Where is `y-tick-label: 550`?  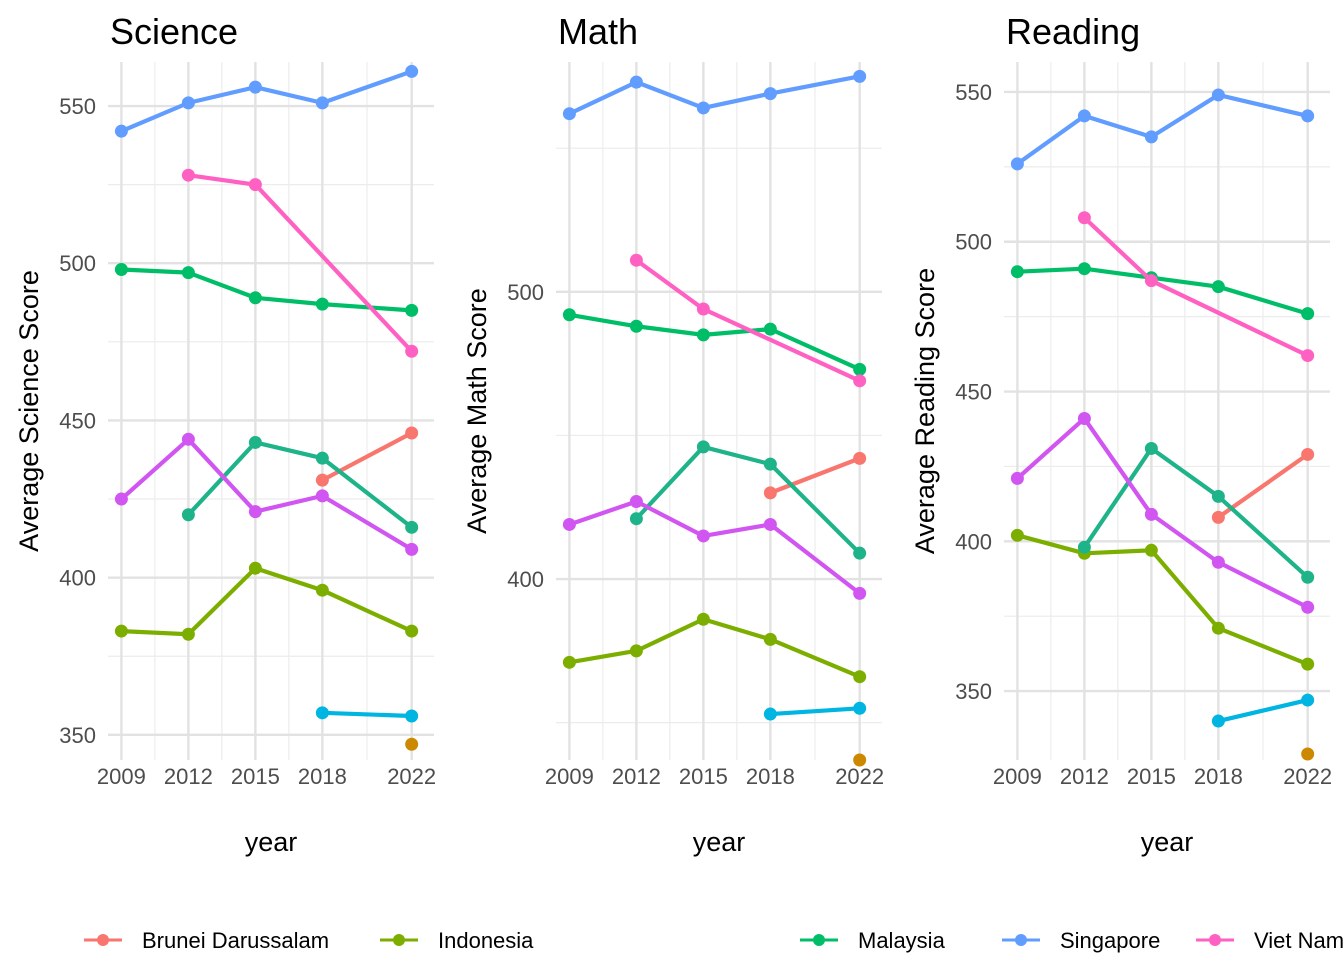
y-tick-label: 550 is located at coordinates (973, 92).